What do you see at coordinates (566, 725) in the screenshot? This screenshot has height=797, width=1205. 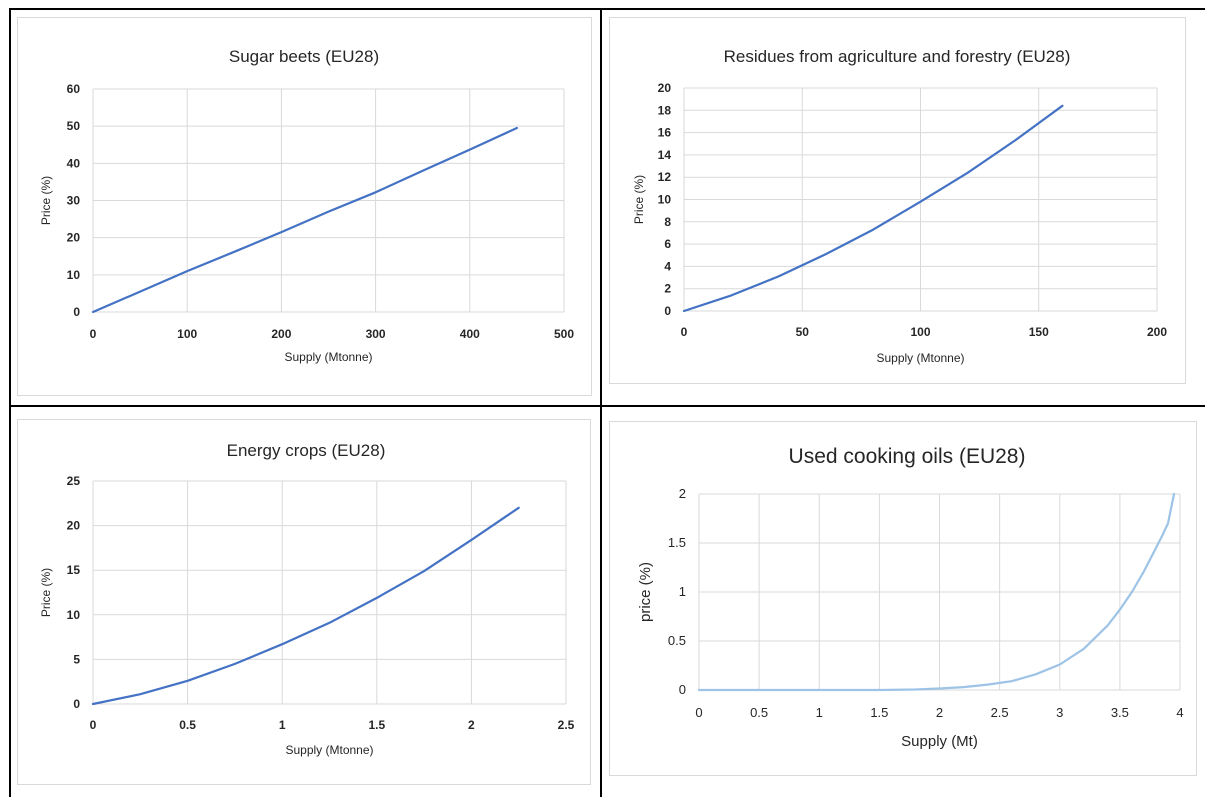 I see `x-tick-label-energy-crops: 2.5` at bounding box center [566, 725].